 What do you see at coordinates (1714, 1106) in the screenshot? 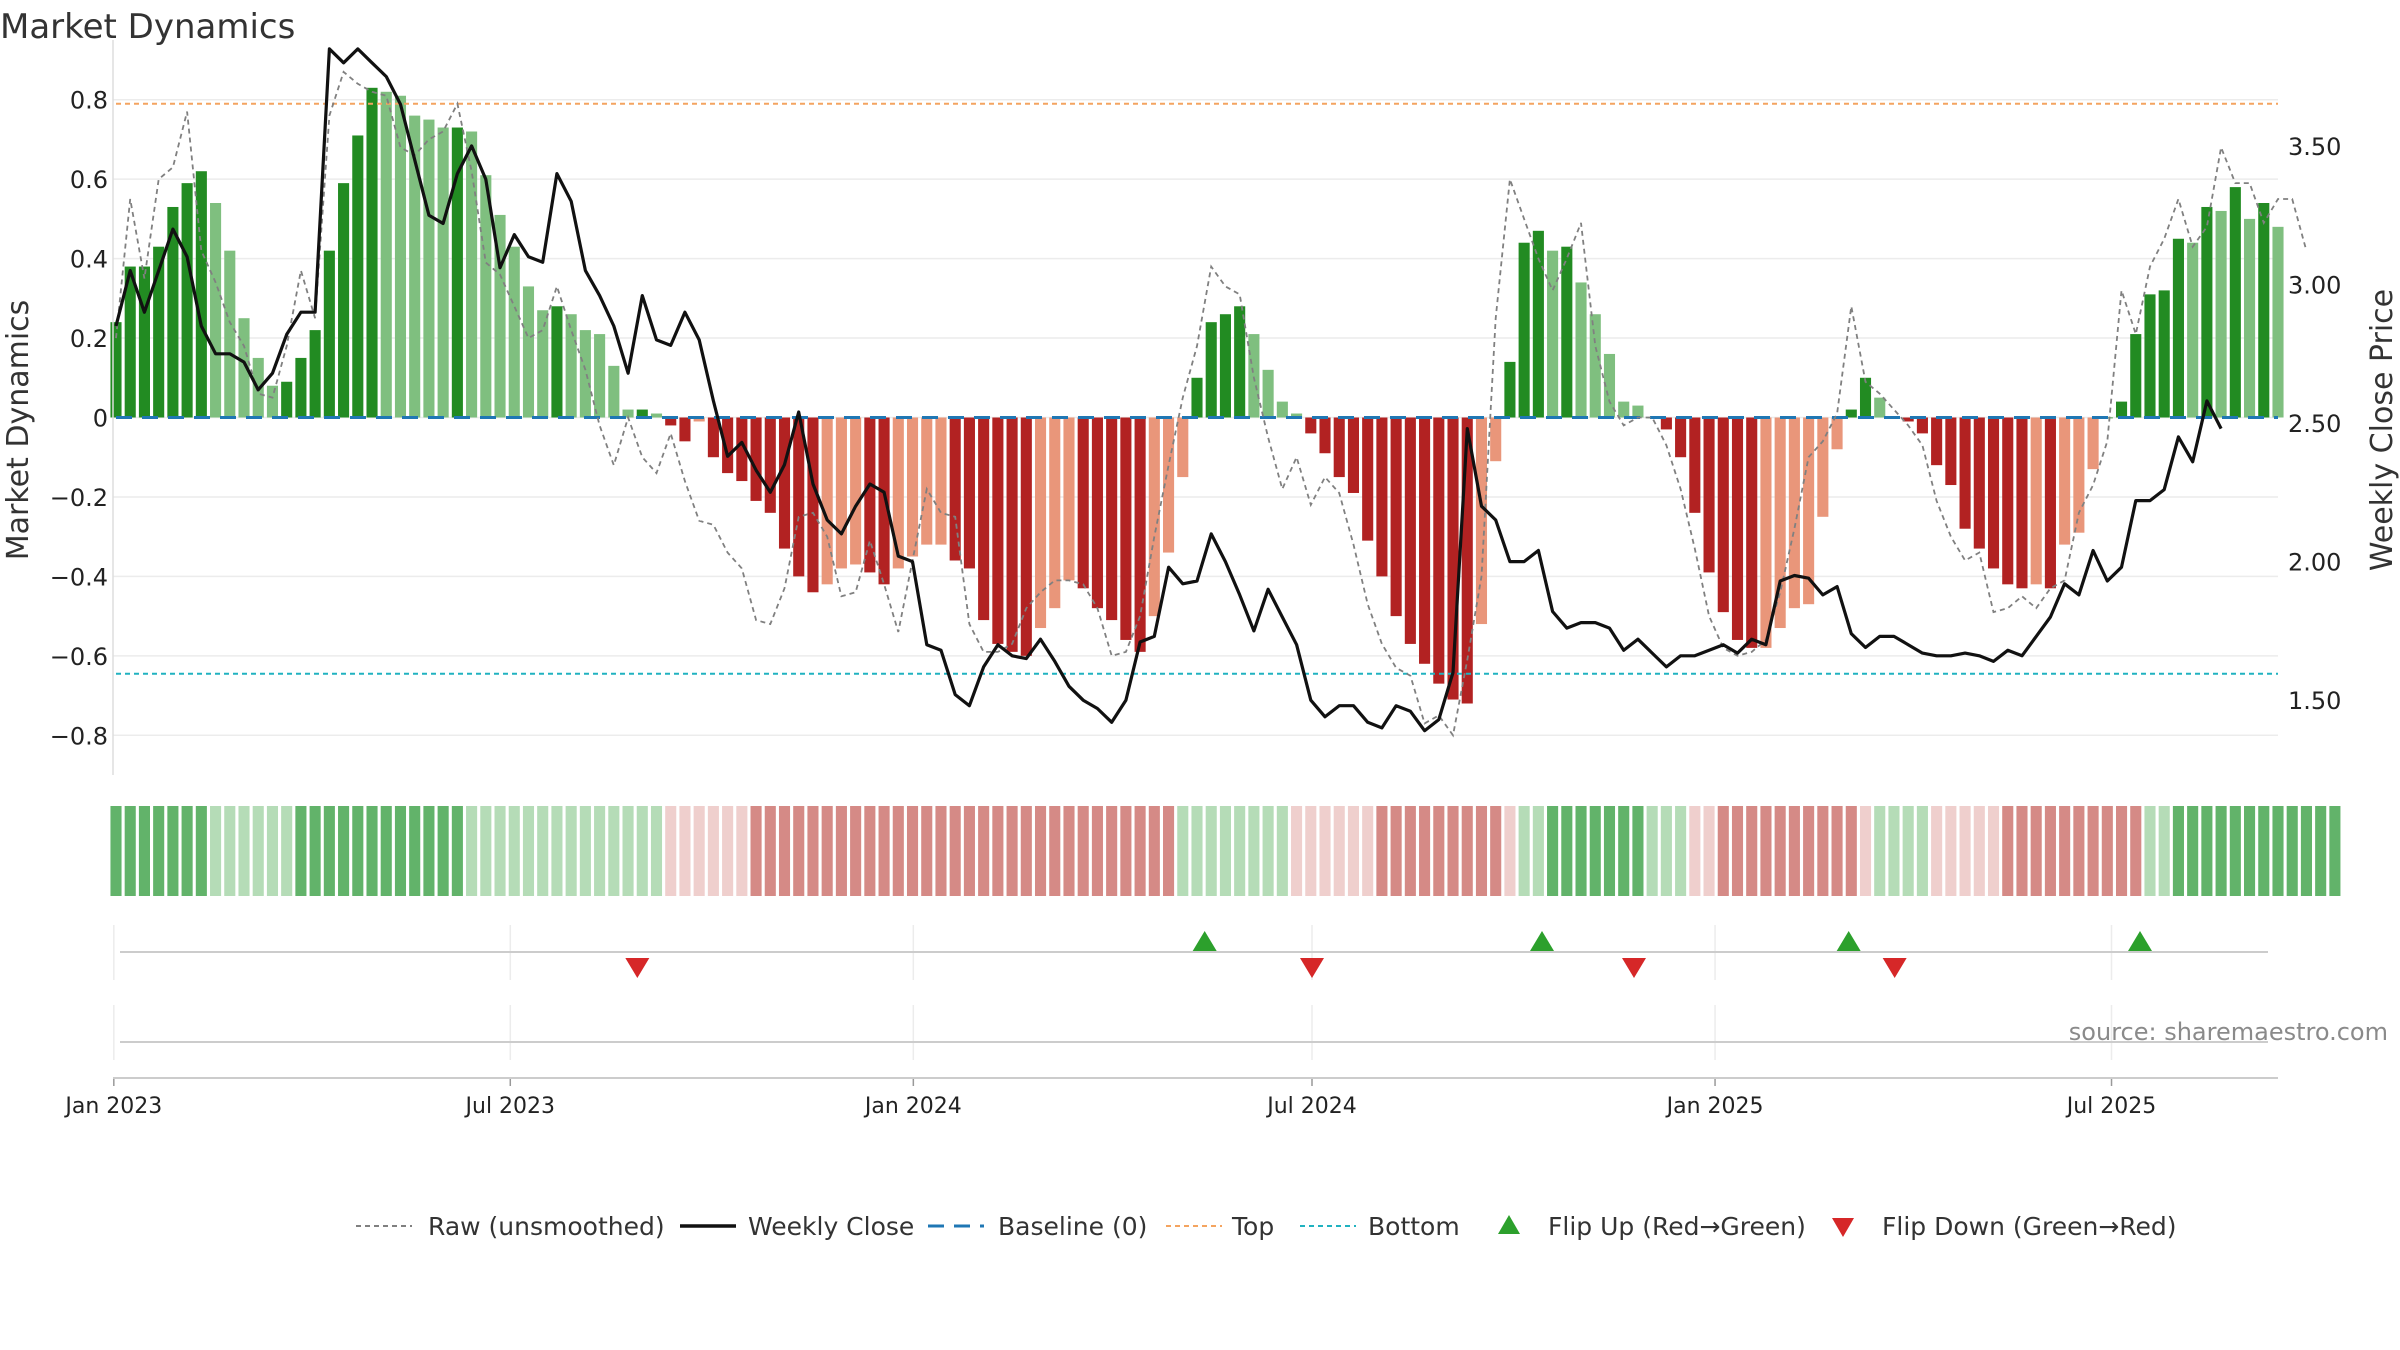
I see `x-tick-label: Jan 2025` at bounding box center [1714, 1106].